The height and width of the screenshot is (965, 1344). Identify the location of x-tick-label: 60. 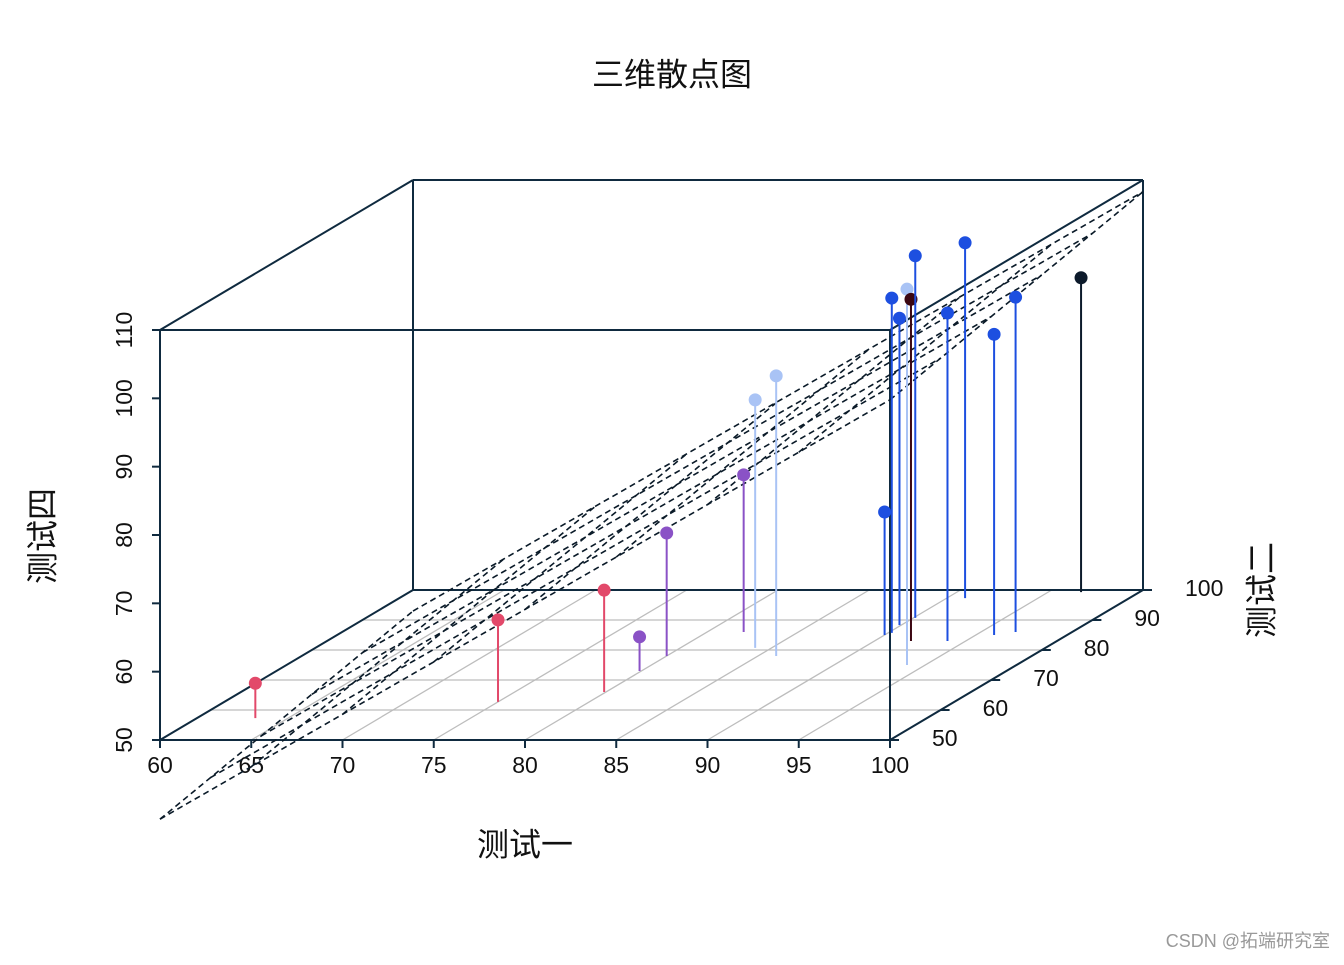
(160, 765).